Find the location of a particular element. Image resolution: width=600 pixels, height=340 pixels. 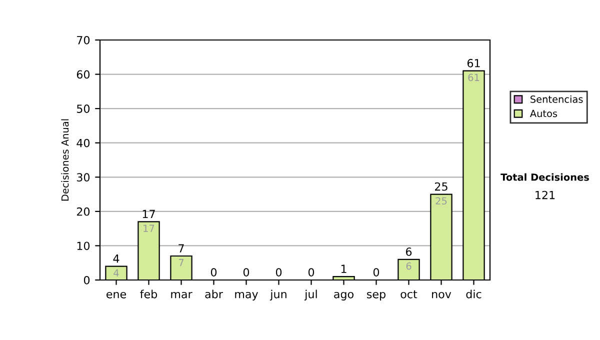

total-label: 25 is located at coordinates (441, 186).